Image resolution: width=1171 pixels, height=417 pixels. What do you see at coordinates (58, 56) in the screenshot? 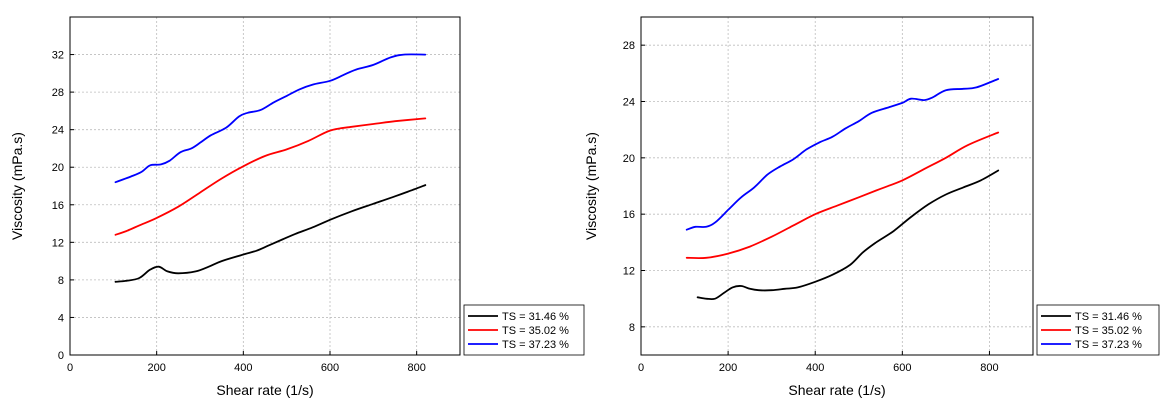
I see `y-tick-label: 32` at bounding box center [58, 56].